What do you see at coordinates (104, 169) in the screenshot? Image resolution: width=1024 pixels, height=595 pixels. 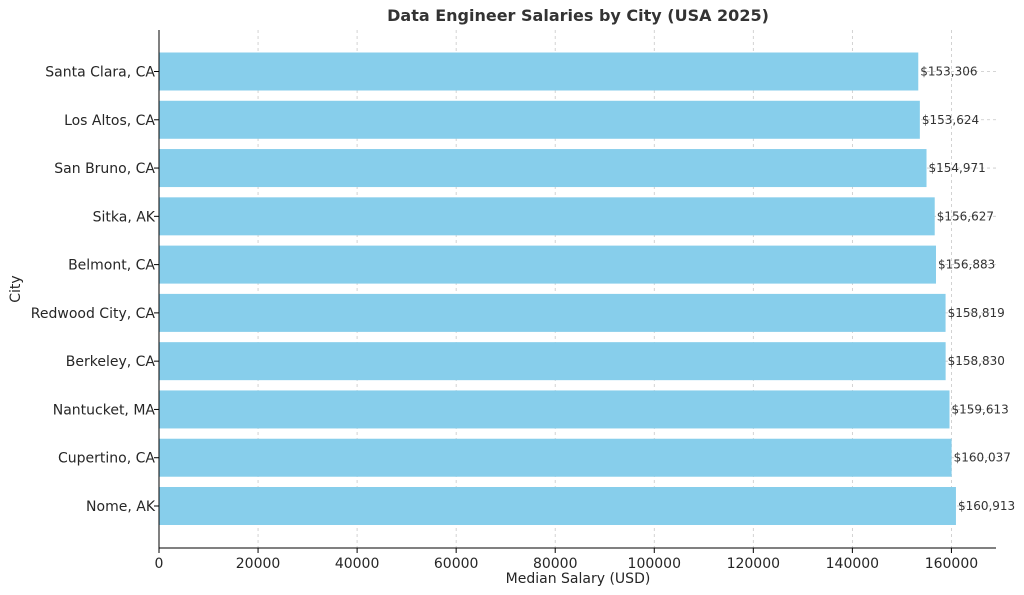 I see `y-tick-label: San Bruno, CA` at bounding box center [104, 169].